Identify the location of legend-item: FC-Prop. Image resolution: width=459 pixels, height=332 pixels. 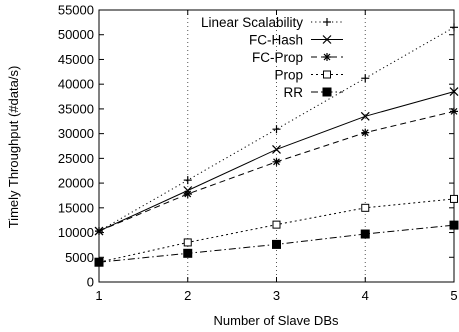
(297, 57).